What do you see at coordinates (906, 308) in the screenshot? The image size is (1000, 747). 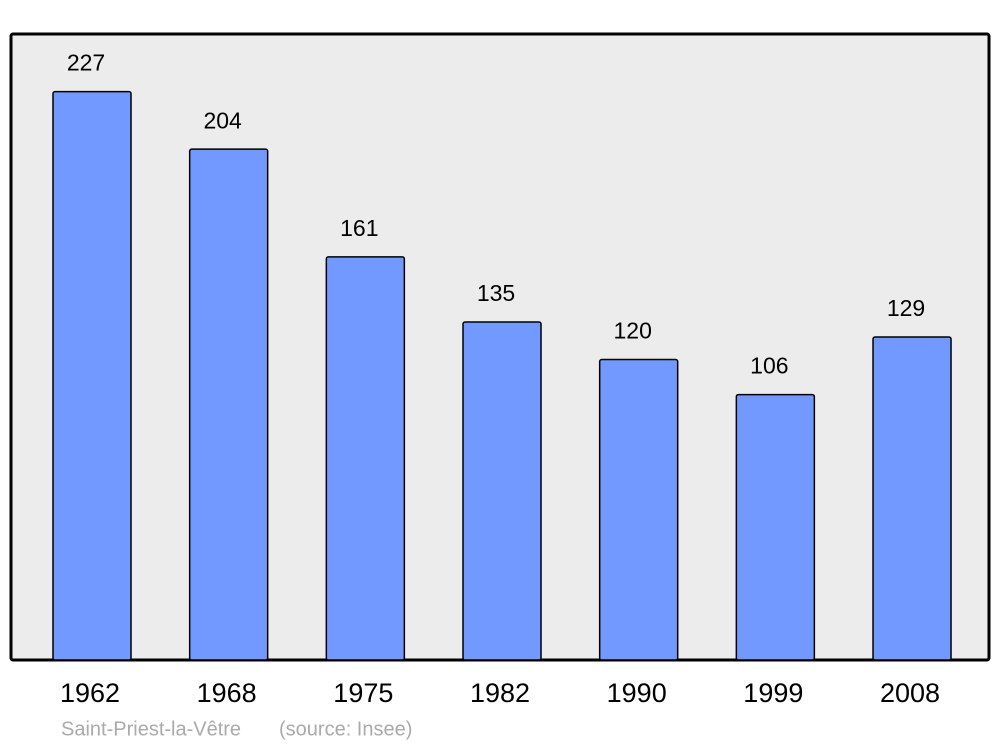 I see `value-label: 129` at bounding box center [906, 308].